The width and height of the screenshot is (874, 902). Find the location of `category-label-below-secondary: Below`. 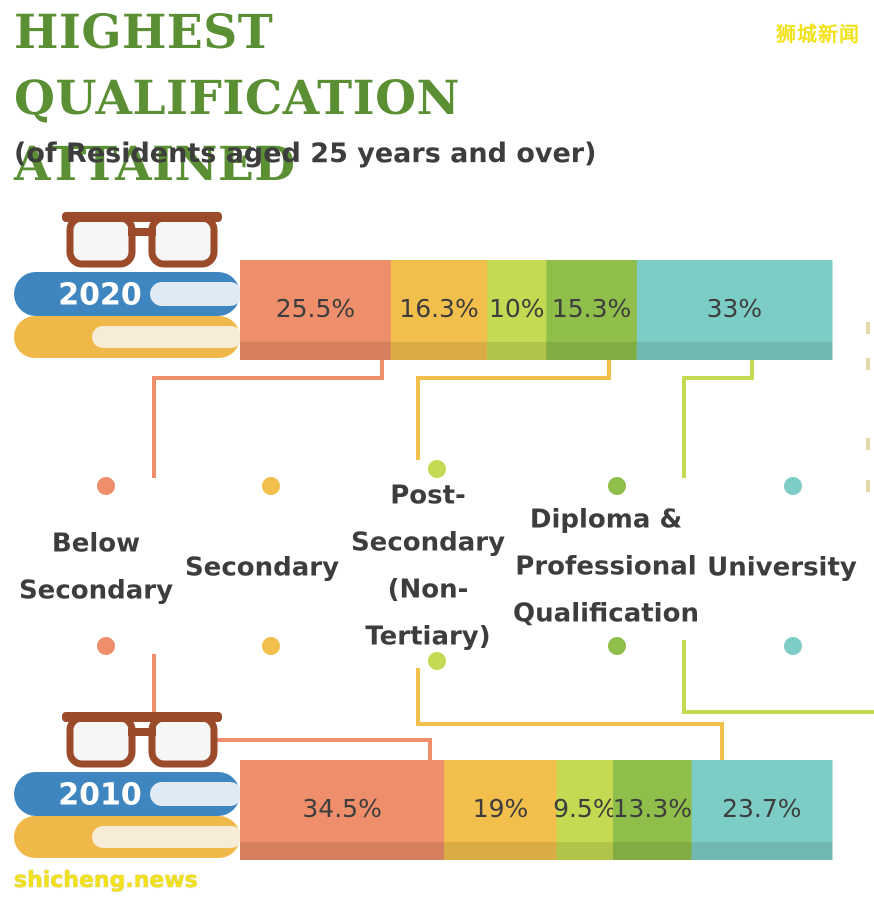

category-label-below-secondary: Below is located at coordinates (96, 544).